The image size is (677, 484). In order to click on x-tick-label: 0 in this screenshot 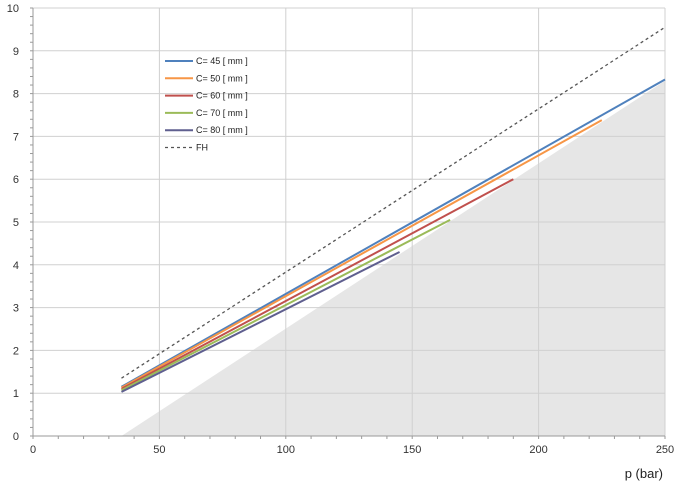, I will do `click(33, 450)`.